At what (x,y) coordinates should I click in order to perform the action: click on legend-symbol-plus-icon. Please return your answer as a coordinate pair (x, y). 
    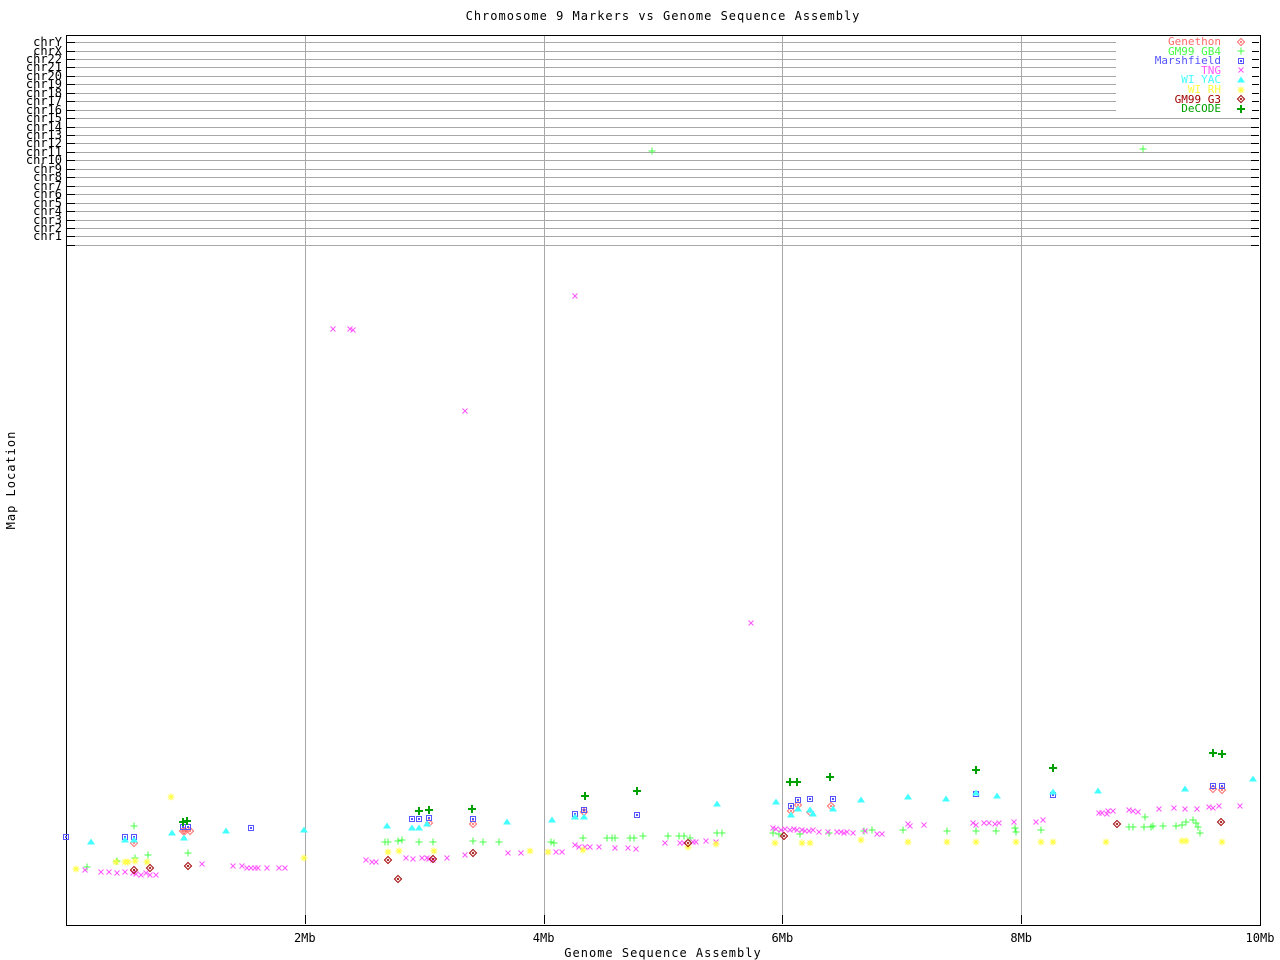
    Looking at the image, I should click on (1241, 51).